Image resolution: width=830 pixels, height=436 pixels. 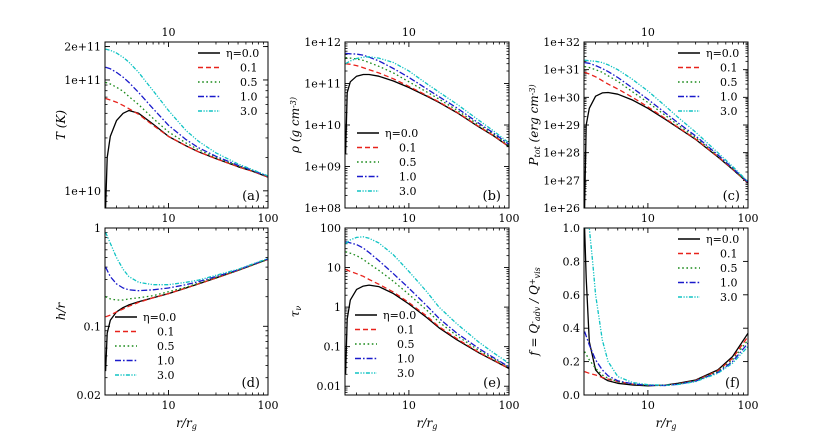 What do you see at coordinates (572, 362) in the screenshot?
I see `y-tick-label: 0.2` at bounding box center [572, 362].